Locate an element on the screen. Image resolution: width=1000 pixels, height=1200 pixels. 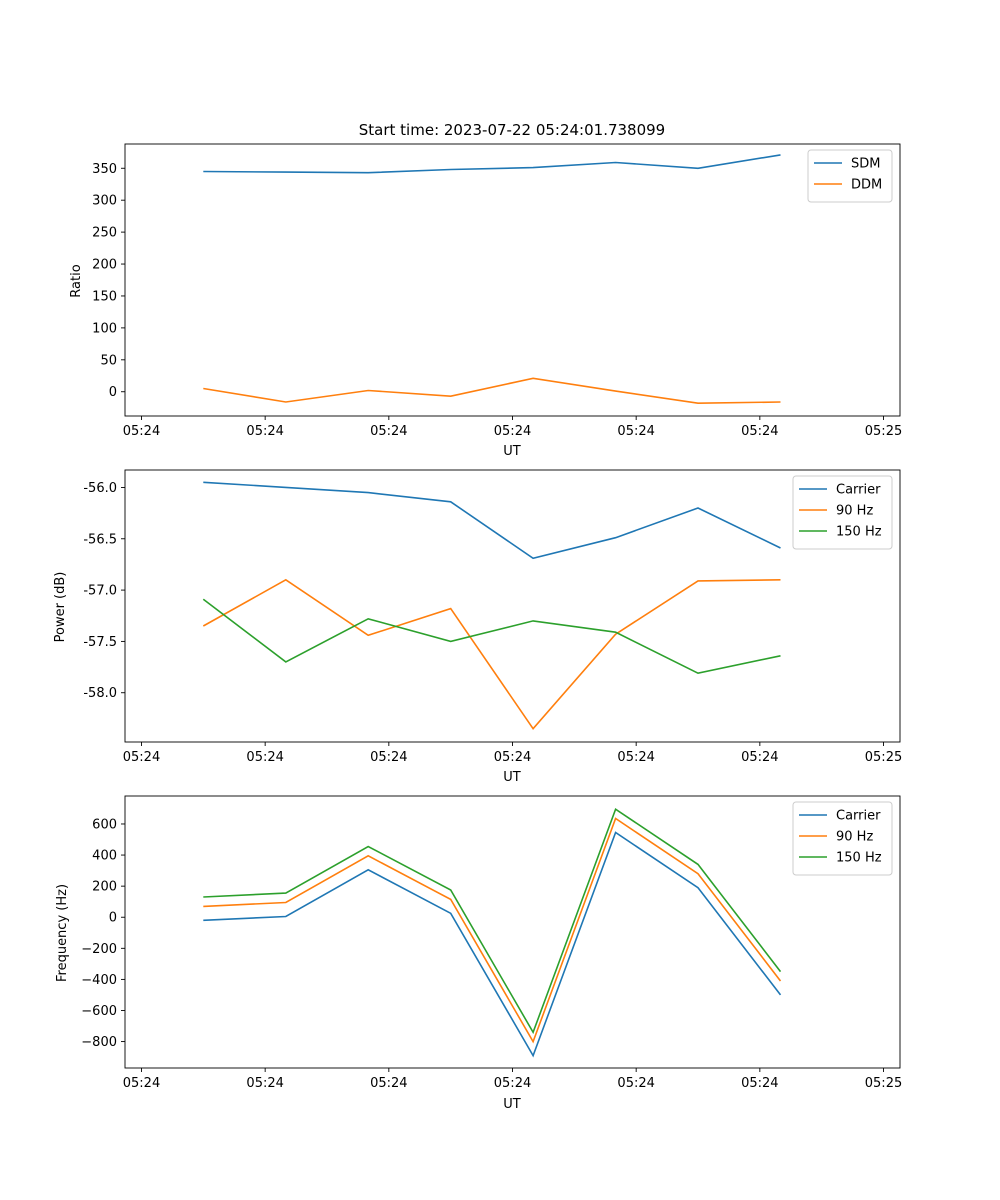
ratio-legend-label-ddm: DDM is located at coordinates (866, 185).